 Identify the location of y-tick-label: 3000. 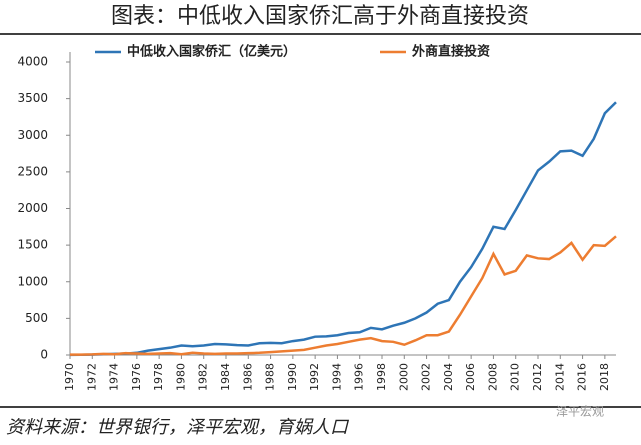
(32, 135).